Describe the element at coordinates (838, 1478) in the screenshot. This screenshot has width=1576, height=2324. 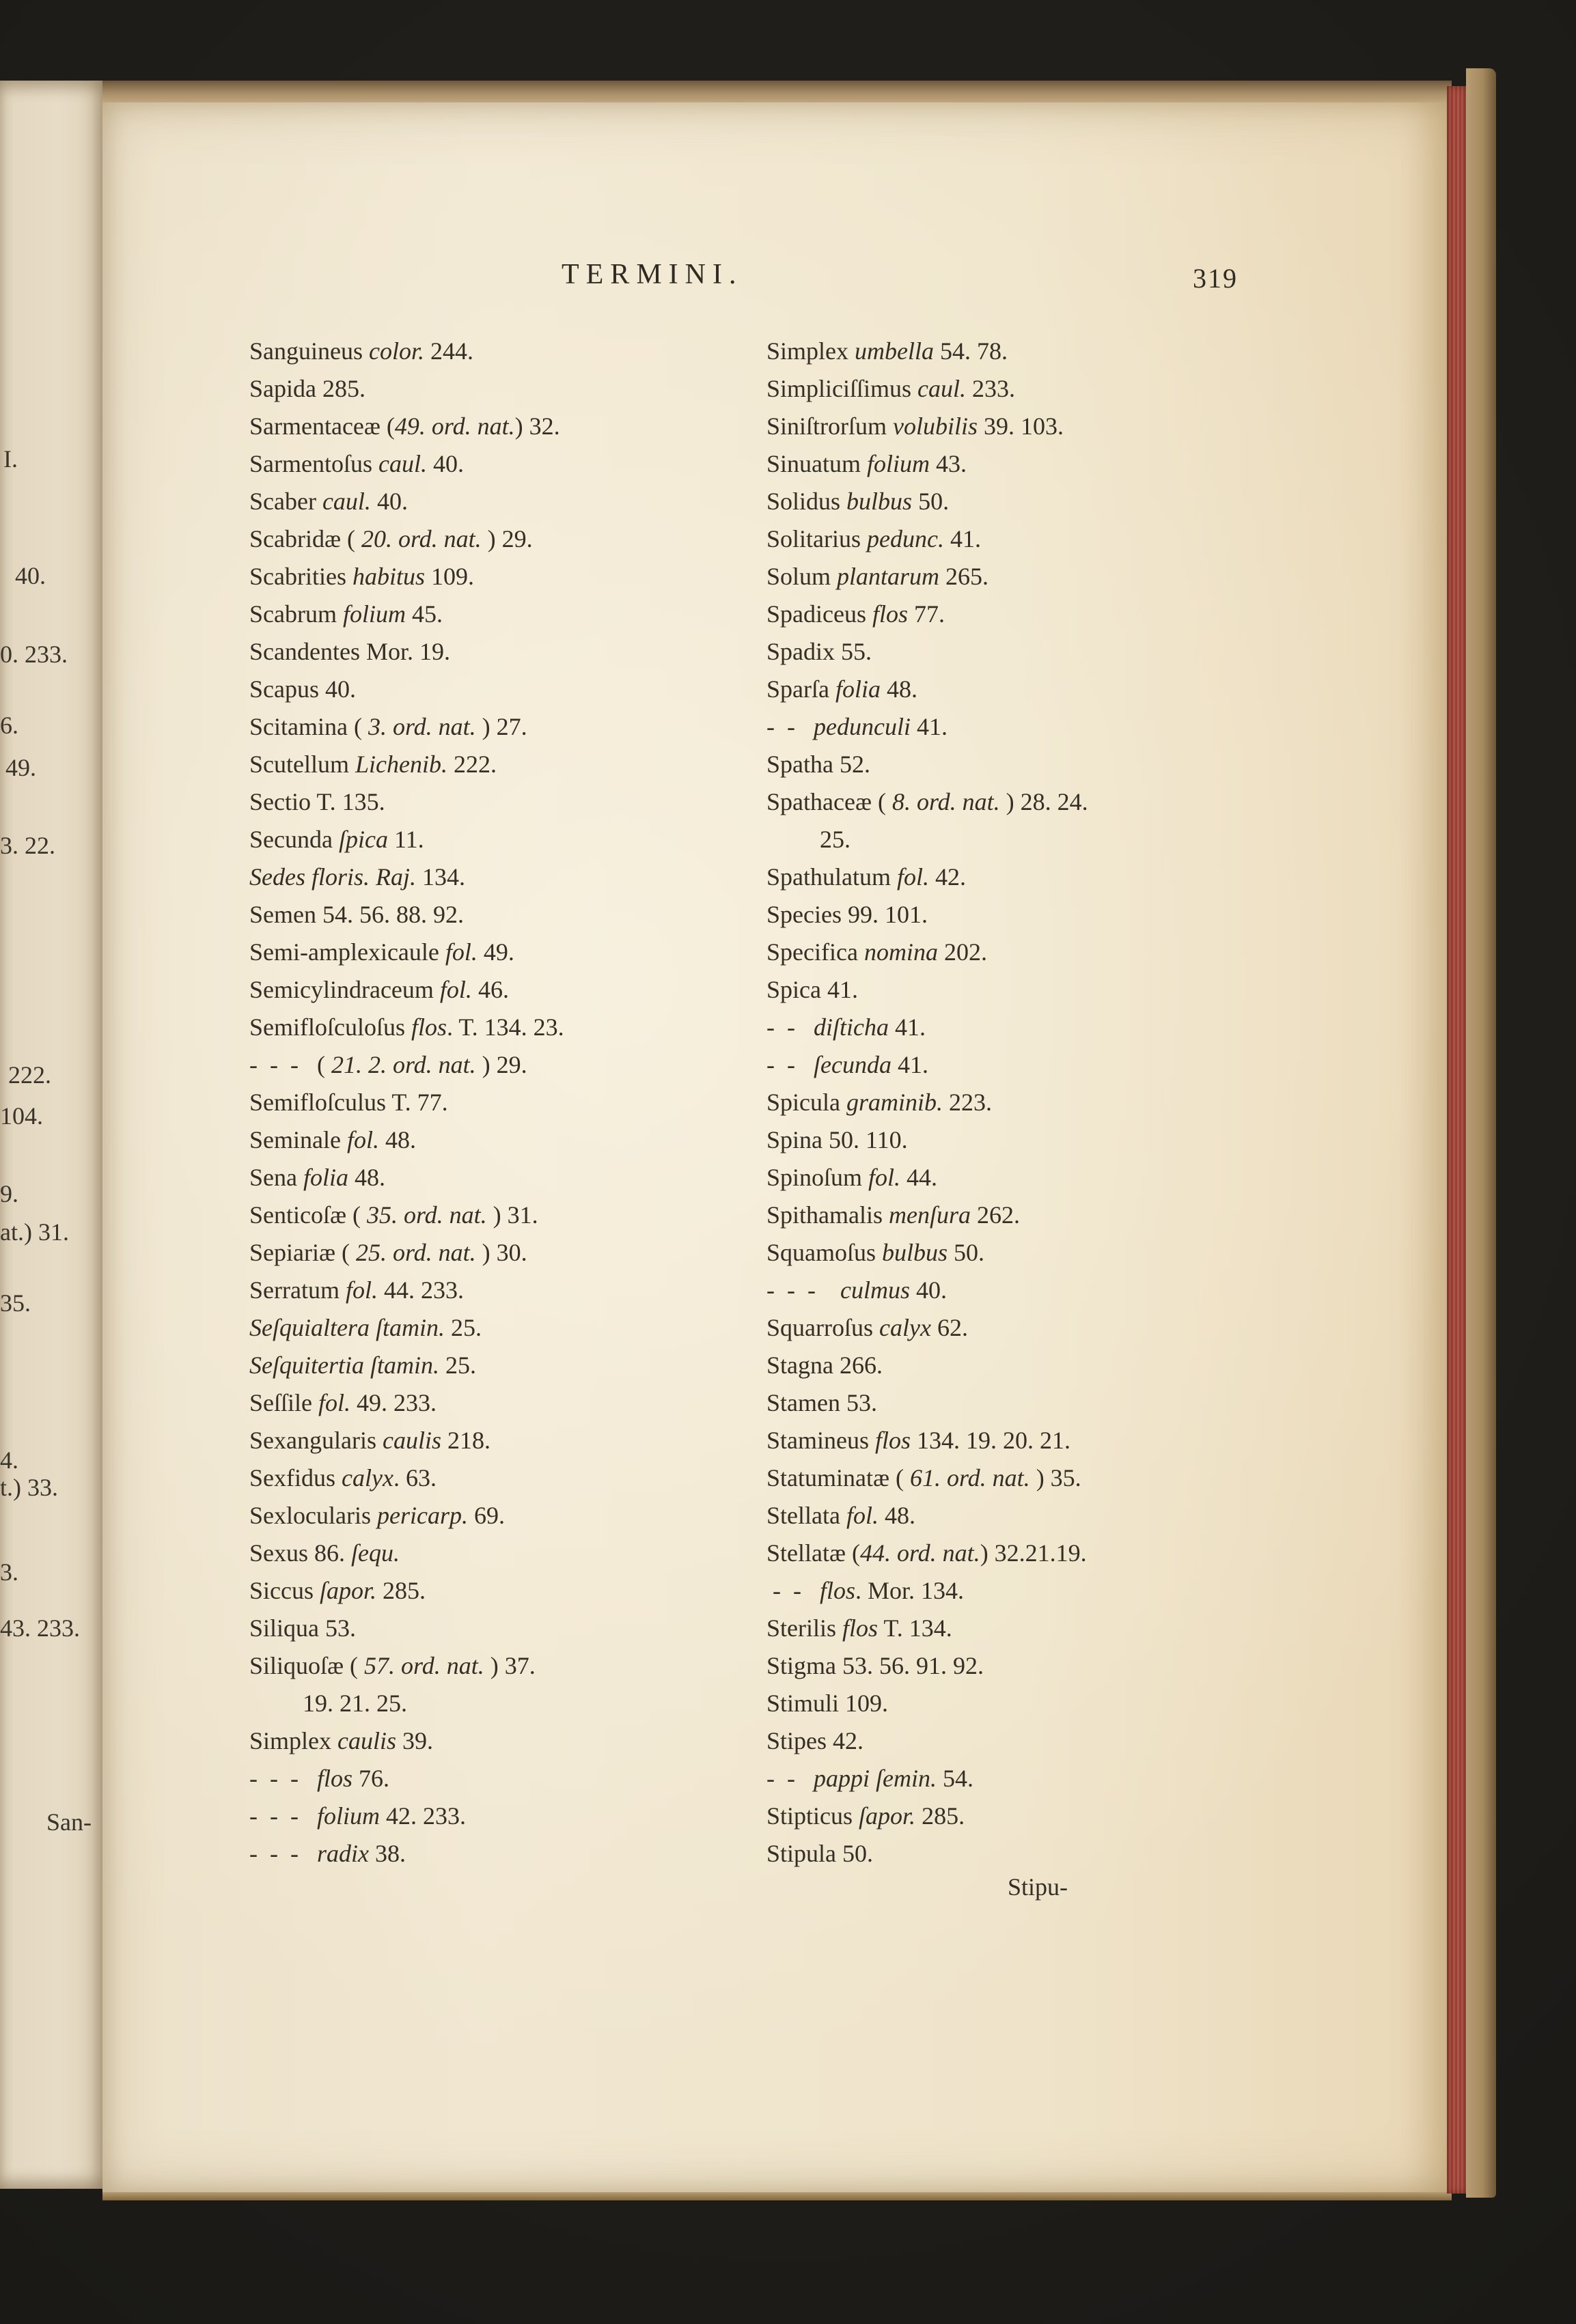
I see `entry-text: Statuminatæ (` at that location.